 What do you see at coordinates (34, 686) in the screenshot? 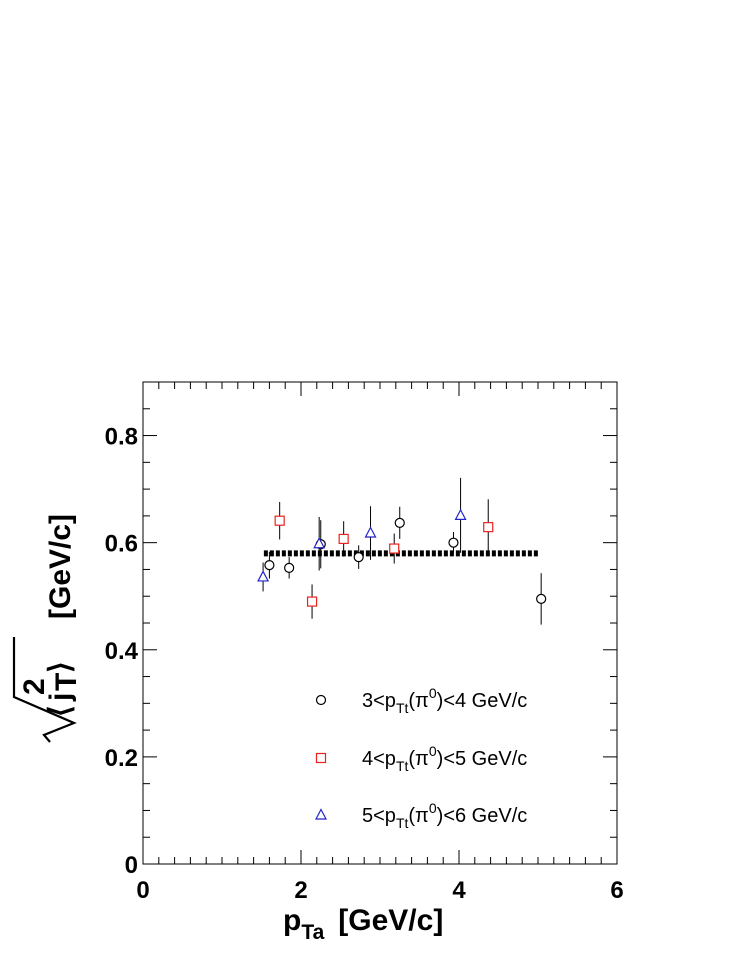
I see `svg-text: 2` at bounding box center [34, 686].